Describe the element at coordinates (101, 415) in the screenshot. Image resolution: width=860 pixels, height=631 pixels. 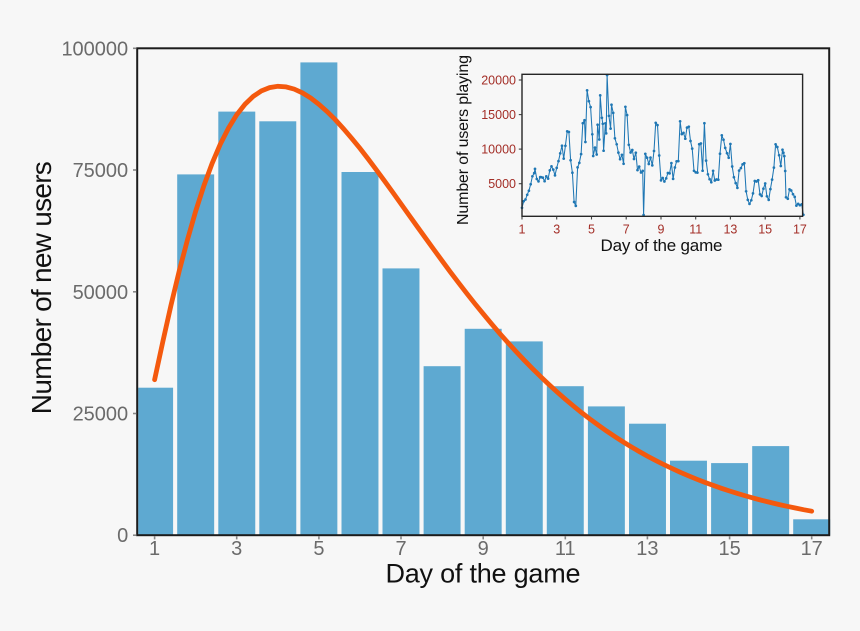
I see `svg-text: 25000` at that location.